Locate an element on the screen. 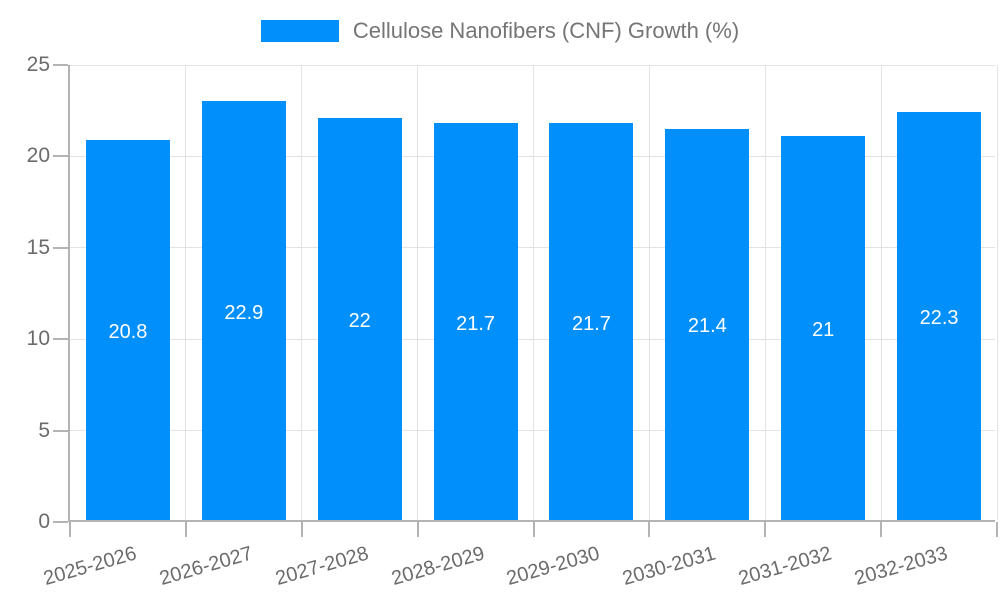  legend-swatch-icon is located at coordinates (299, 31).